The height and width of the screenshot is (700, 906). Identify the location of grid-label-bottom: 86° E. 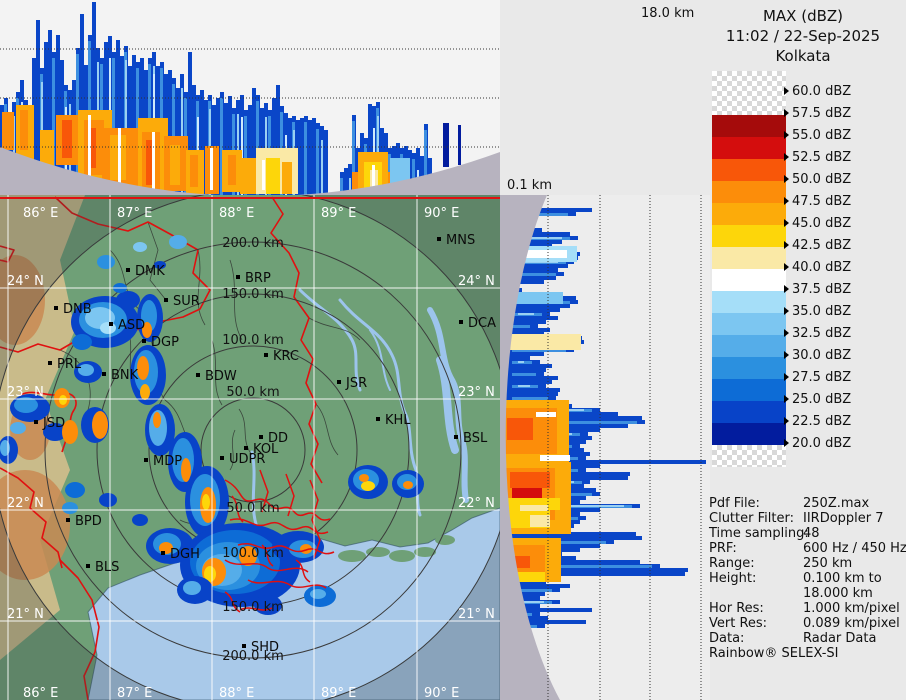
(40, 693).